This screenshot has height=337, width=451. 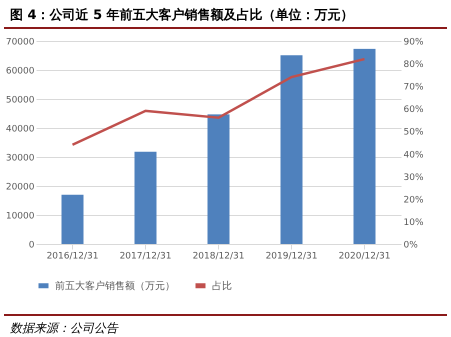 What do you see at coordinates (20, 71) in the screenshot?
I see `y-tick-label: 60000` at bounding box center [20, 71].